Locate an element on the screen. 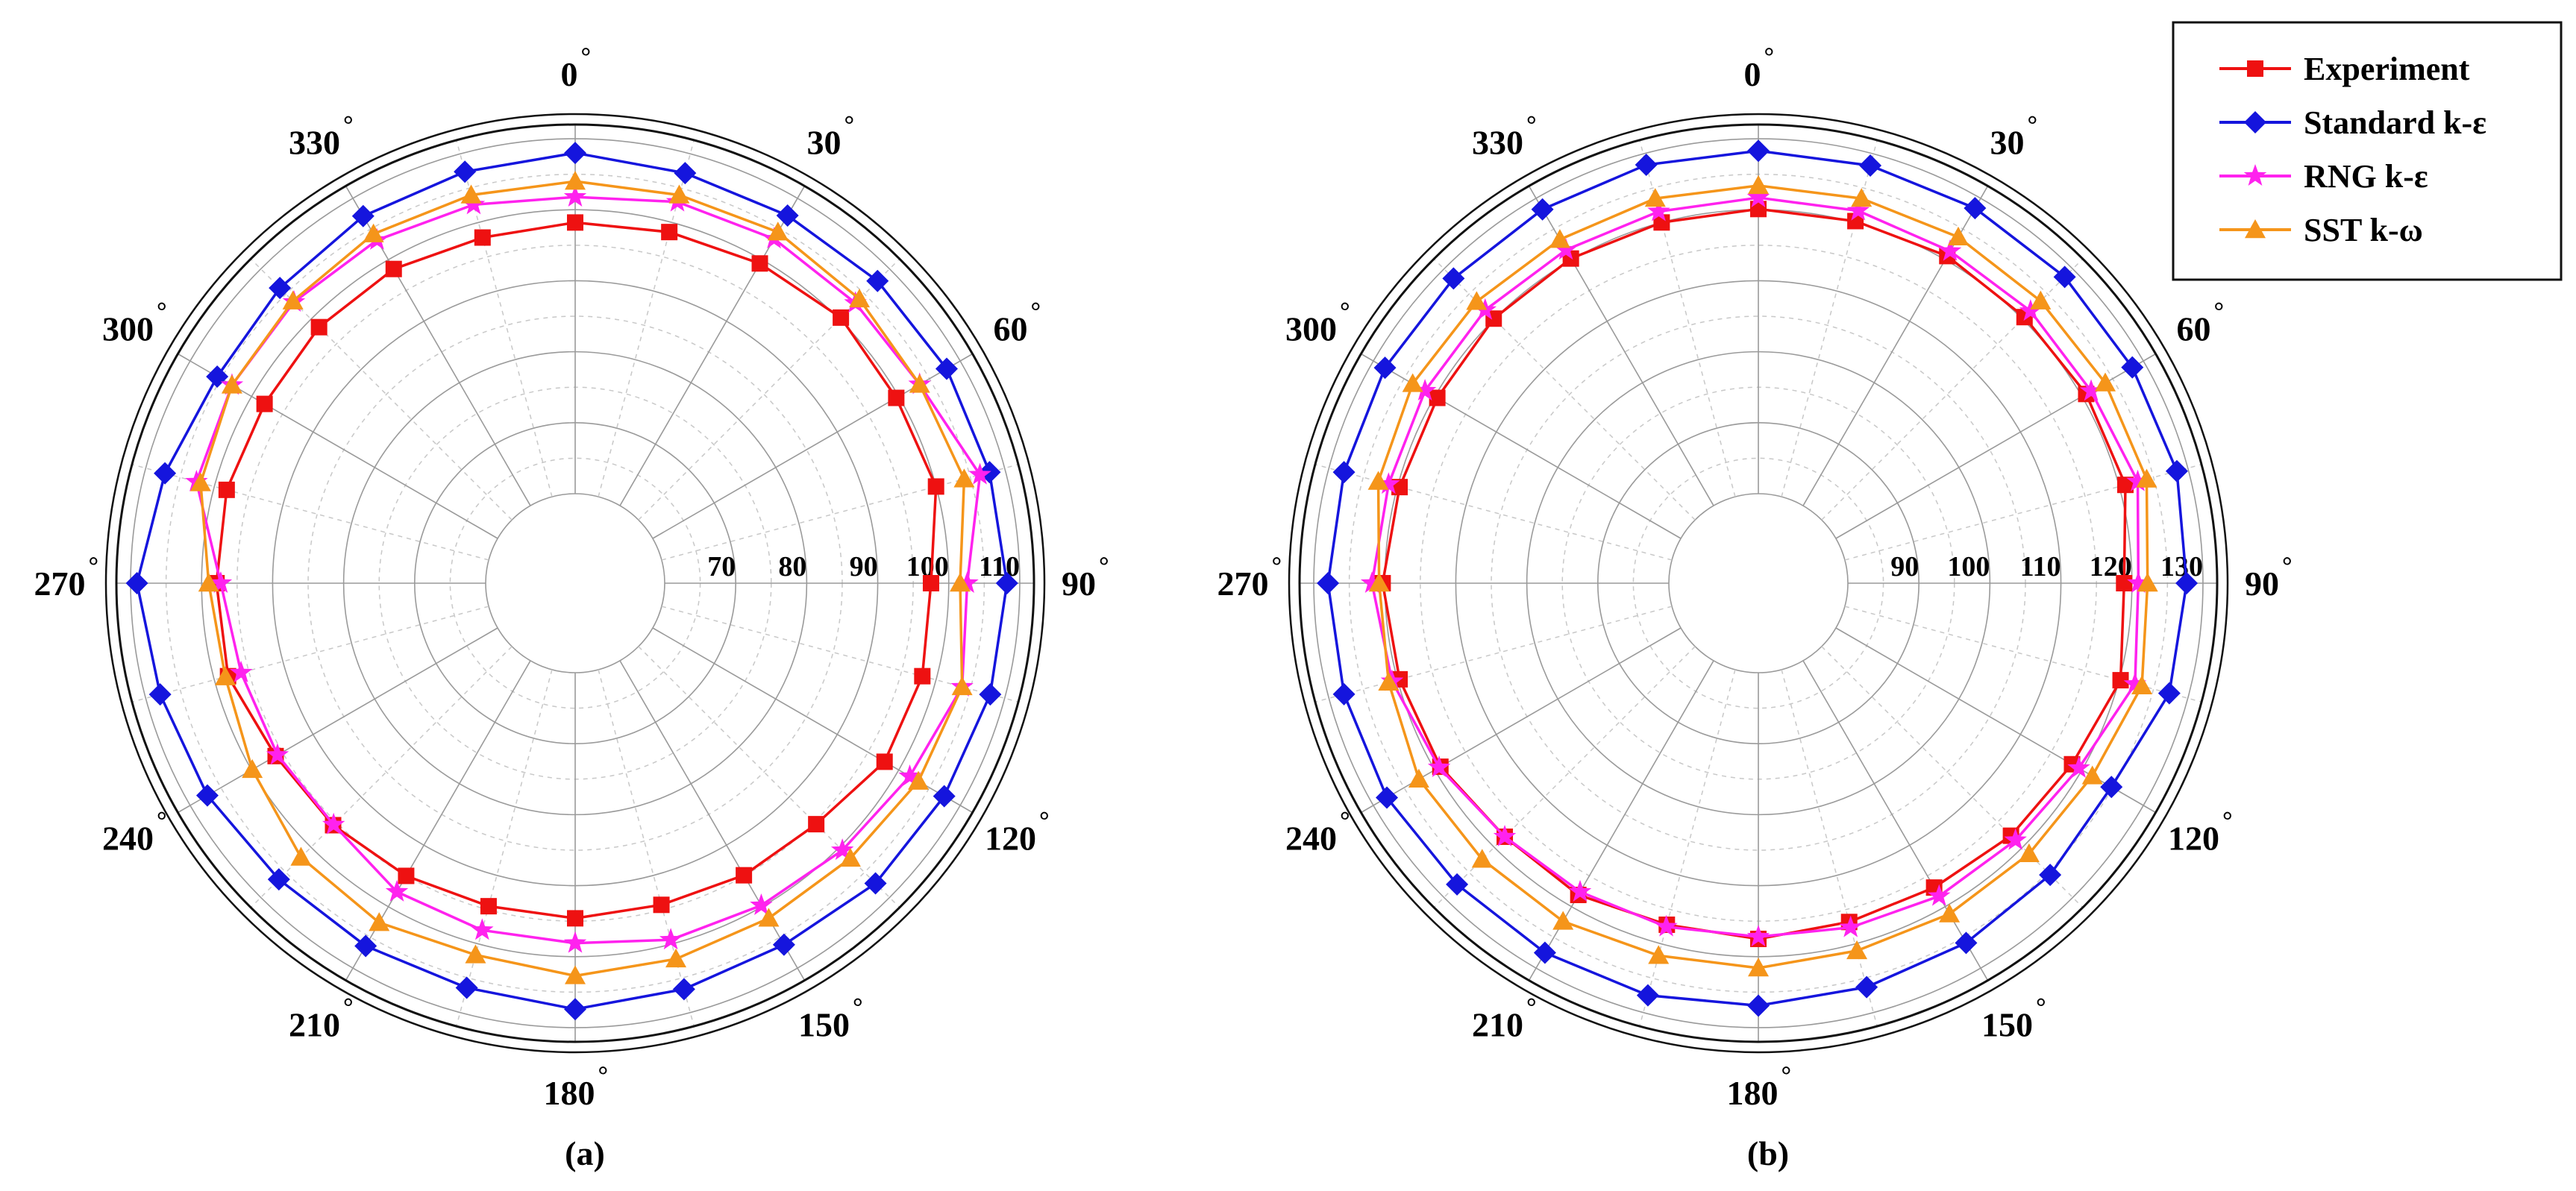 The width and height of the screenshot is (2576, 1191). radial-tick-label: 70 is located at coordinates (721, 566).